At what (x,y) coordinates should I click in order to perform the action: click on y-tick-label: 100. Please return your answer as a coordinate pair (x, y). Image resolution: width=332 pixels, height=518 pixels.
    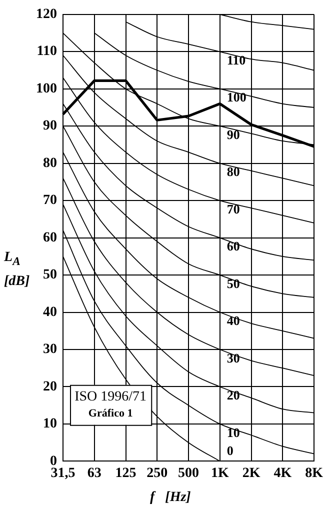
    Looking at the image, I should click on (46, 88).